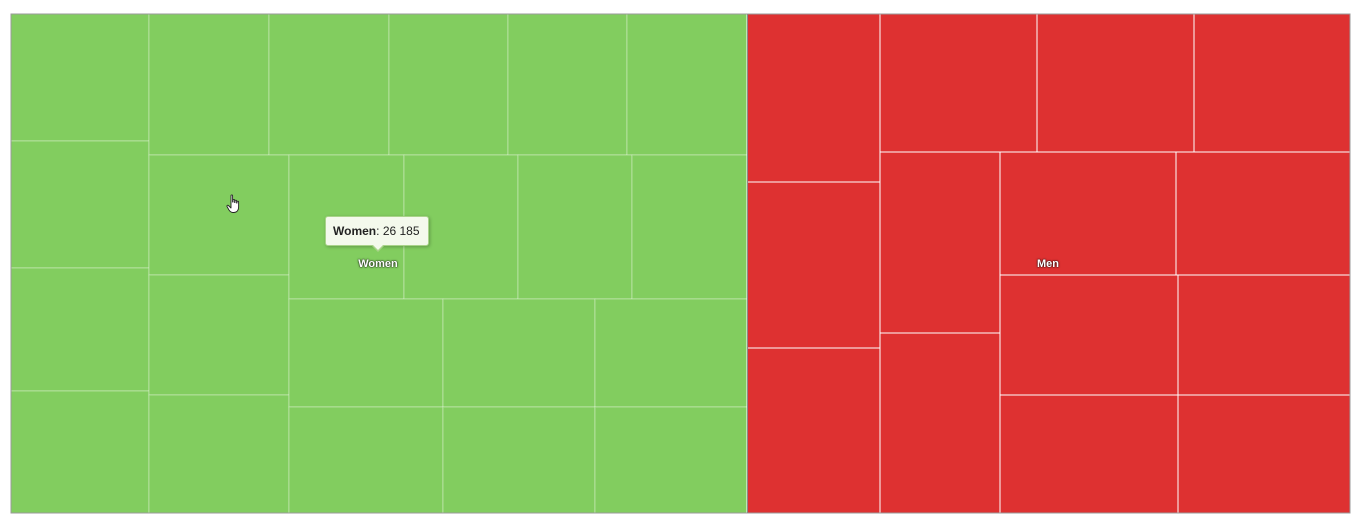  I want to click on tooltip-series-name: Women, so click(355, 231).